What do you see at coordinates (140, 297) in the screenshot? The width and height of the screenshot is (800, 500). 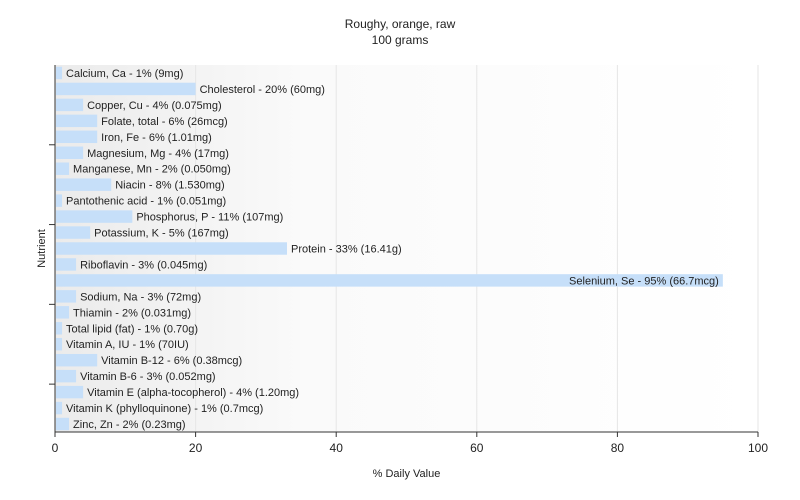 I see `bar-label: Sodium, Na - 3% (72mg)` at bounding box center [140, 297].